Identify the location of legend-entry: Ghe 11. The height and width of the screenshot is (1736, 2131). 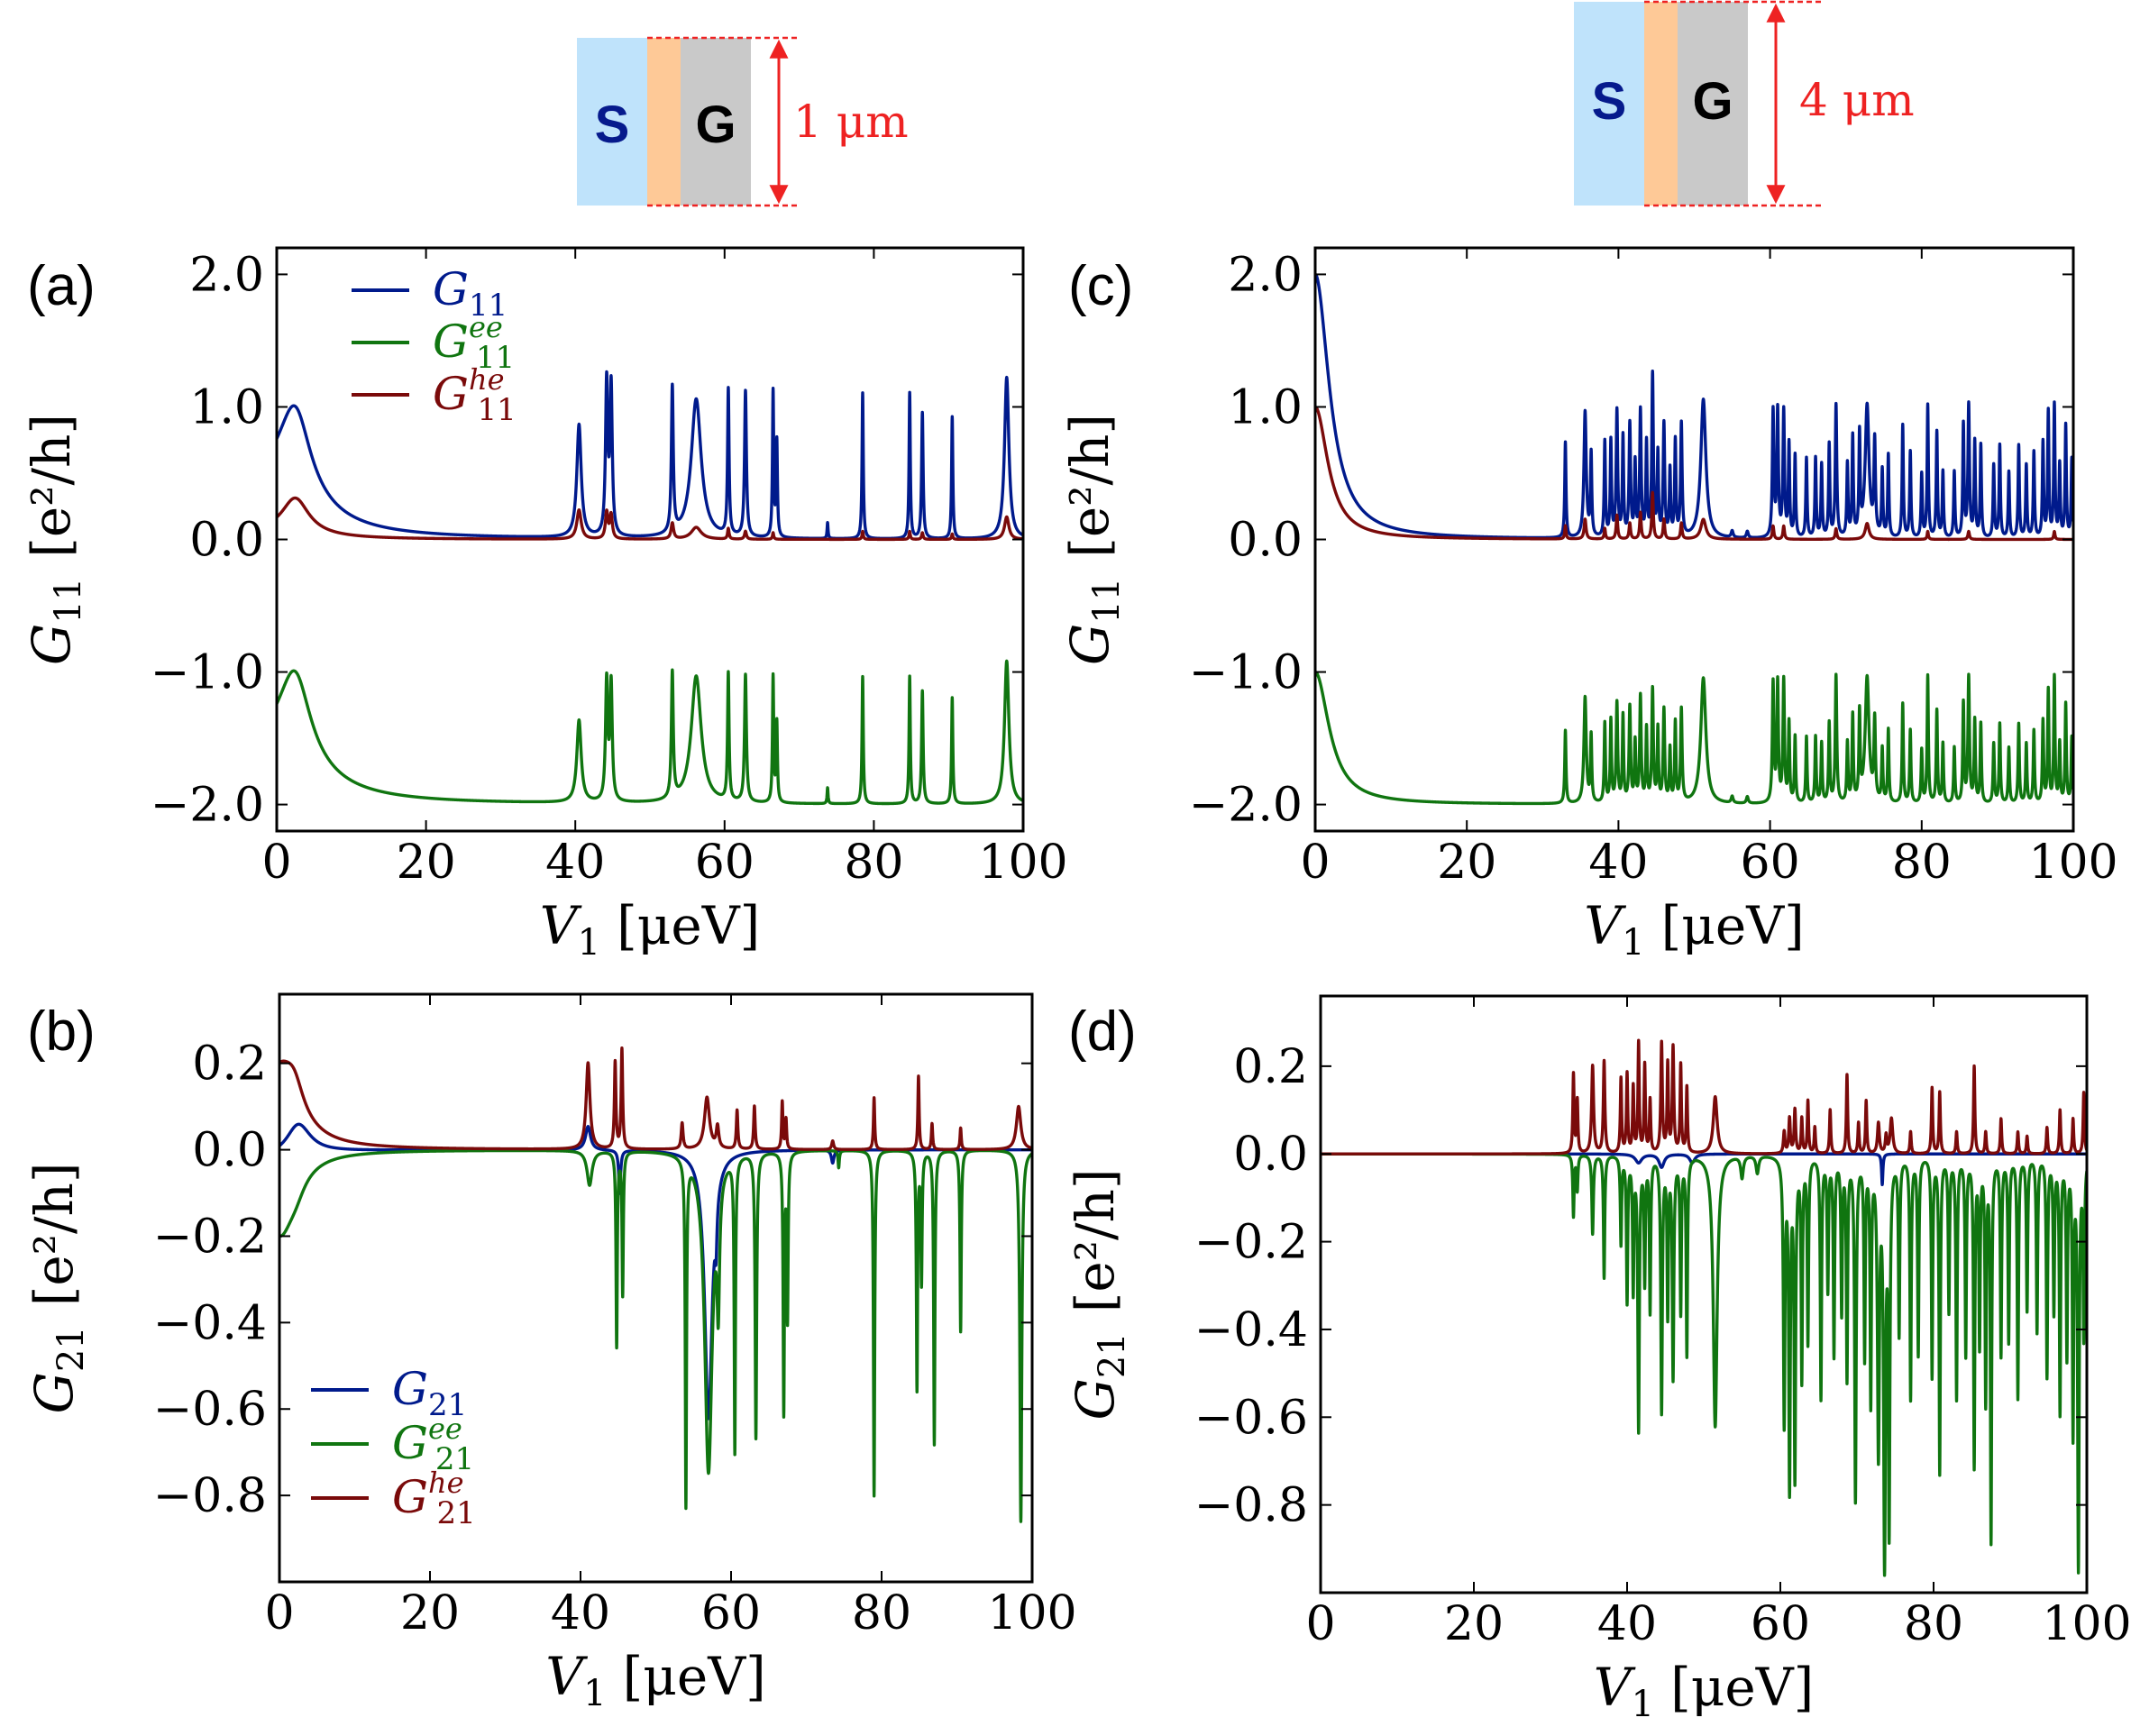
(475, 395).